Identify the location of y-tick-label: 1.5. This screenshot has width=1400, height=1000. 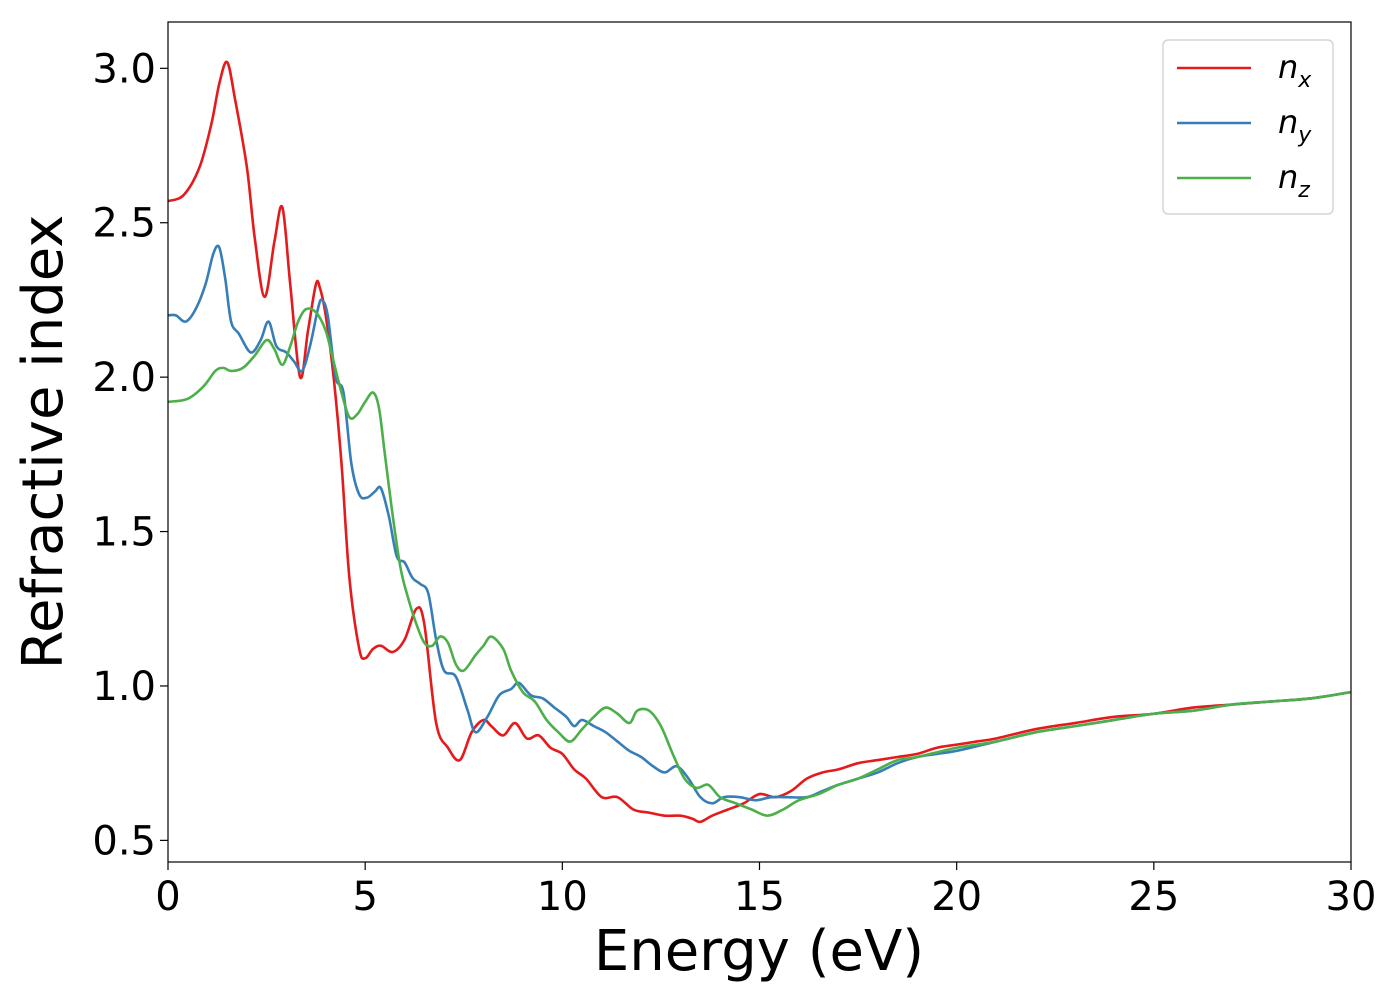
(124, 533).